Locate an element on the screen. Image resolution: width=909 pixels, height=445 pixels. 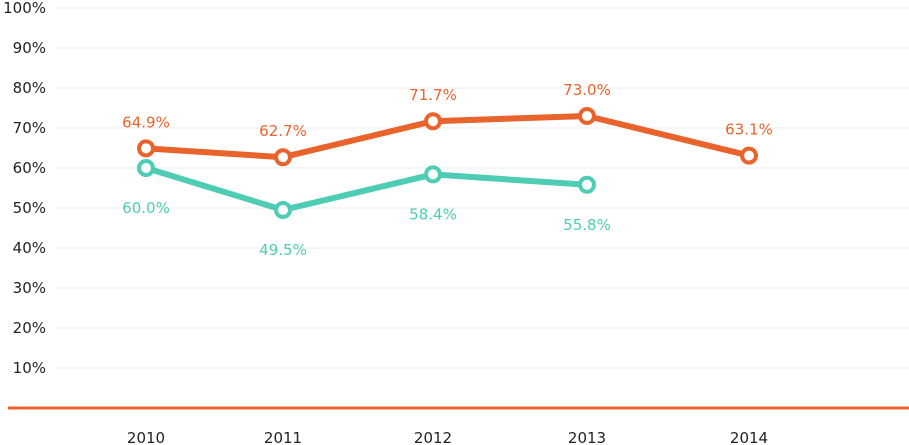
y-tick-label: 10% is located at coordinates (29, 368).